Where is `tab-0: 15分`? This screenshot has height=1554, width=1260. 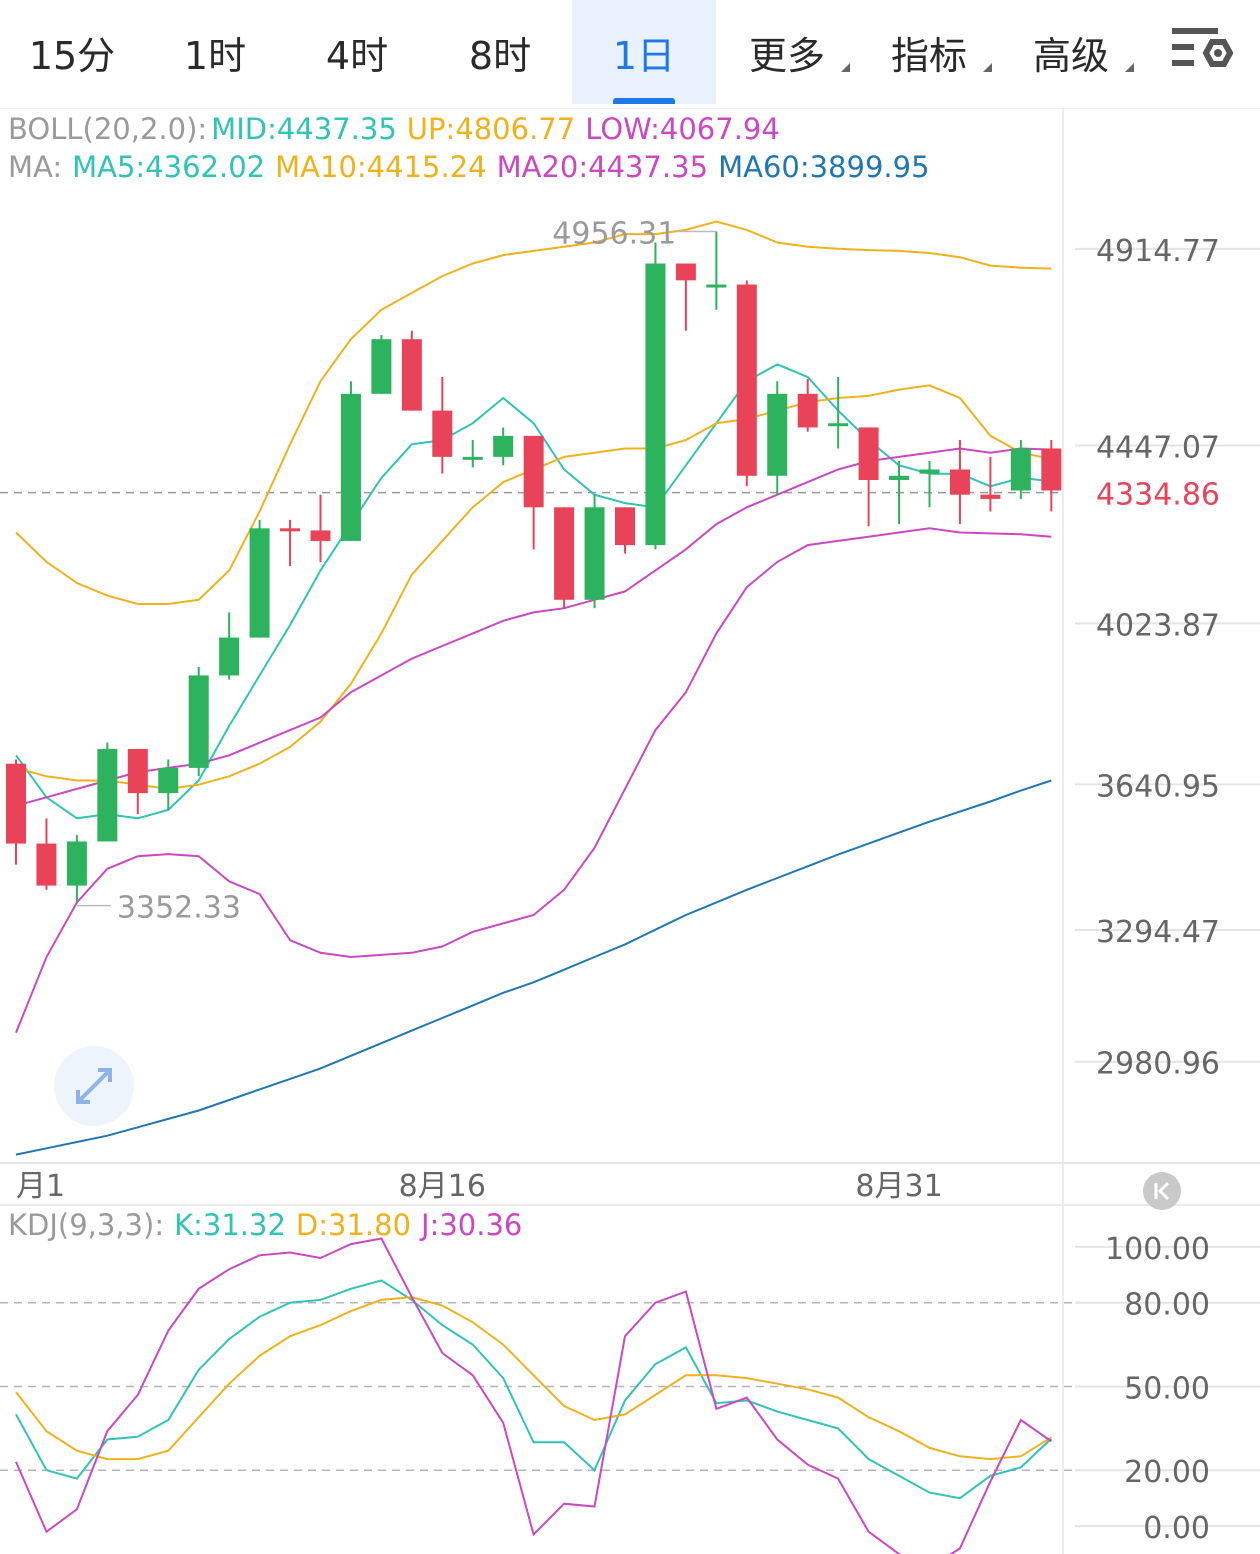
tab-0: 15分 is located at coordinates (72, 52).